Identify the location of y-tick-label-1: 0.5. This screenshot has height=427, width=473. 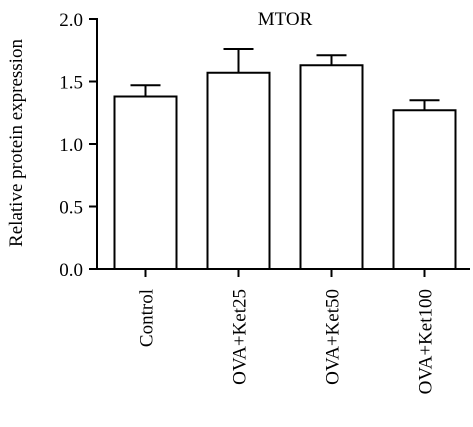
(71, 208).